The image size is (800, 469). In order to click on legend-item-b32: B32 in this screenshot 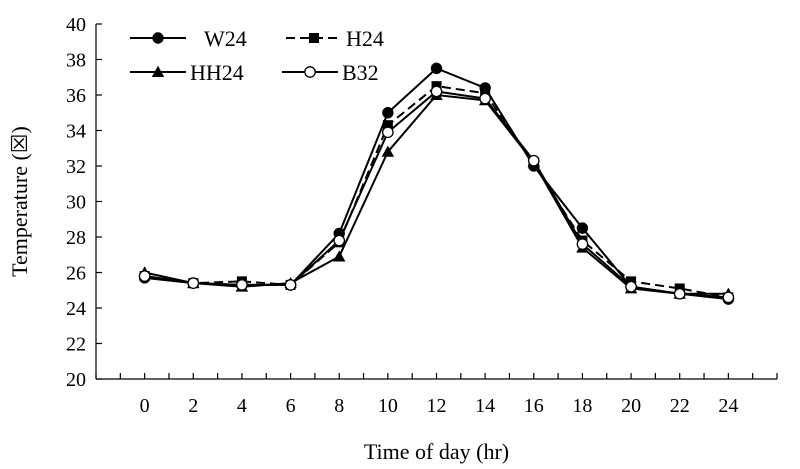, I will do `click(330, 72)`.